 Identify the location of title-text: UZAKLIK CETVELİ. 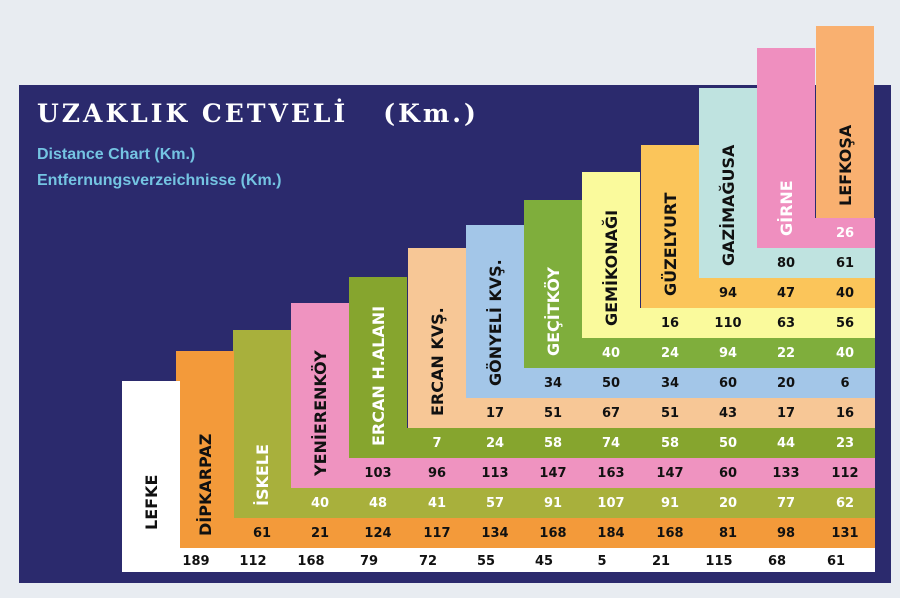
(193, 113).